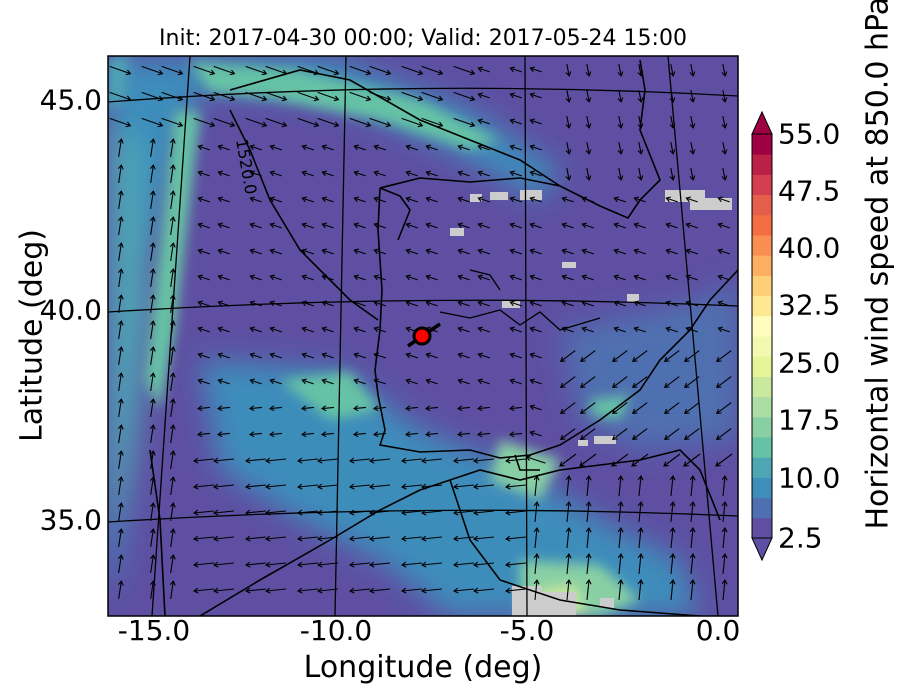  What do you see at coordinates (762, 336) in the screenshot?
I see `colorbar-frame` at bounding box center [762, 336].